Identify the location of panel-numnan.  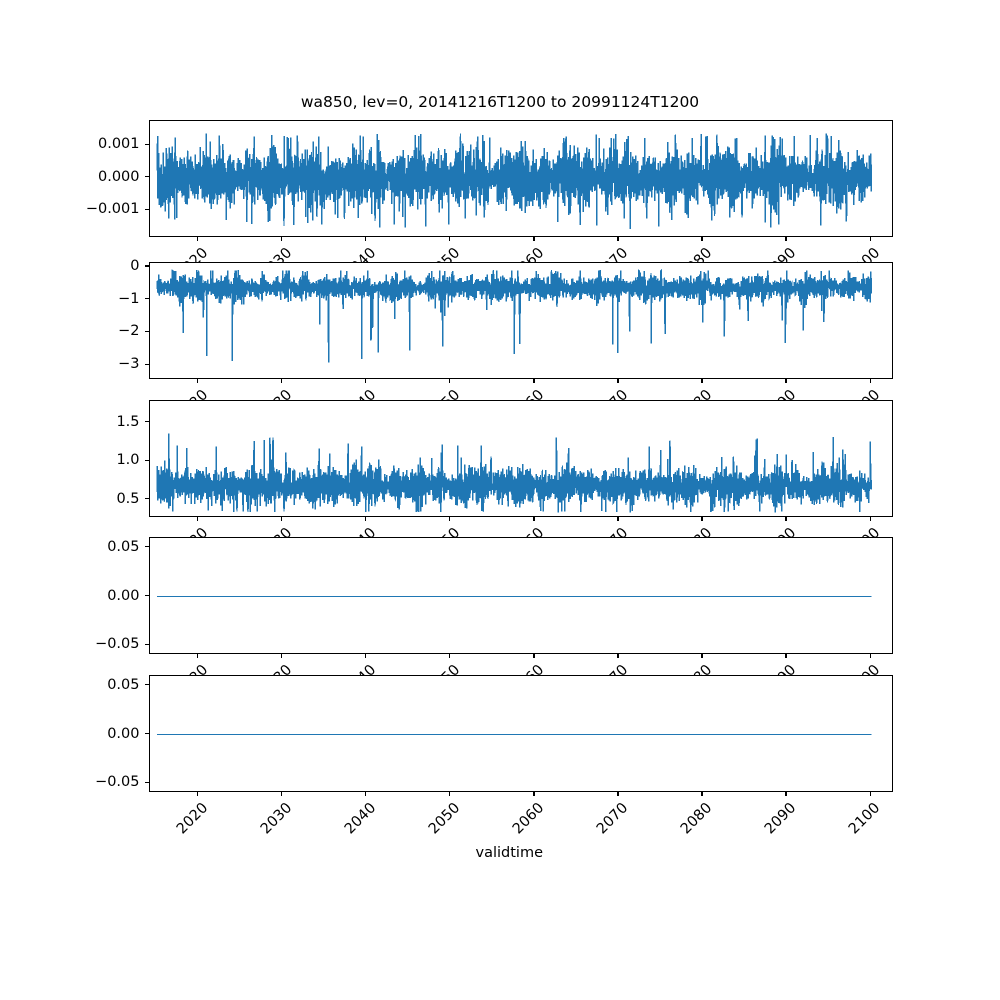
(520, 733).